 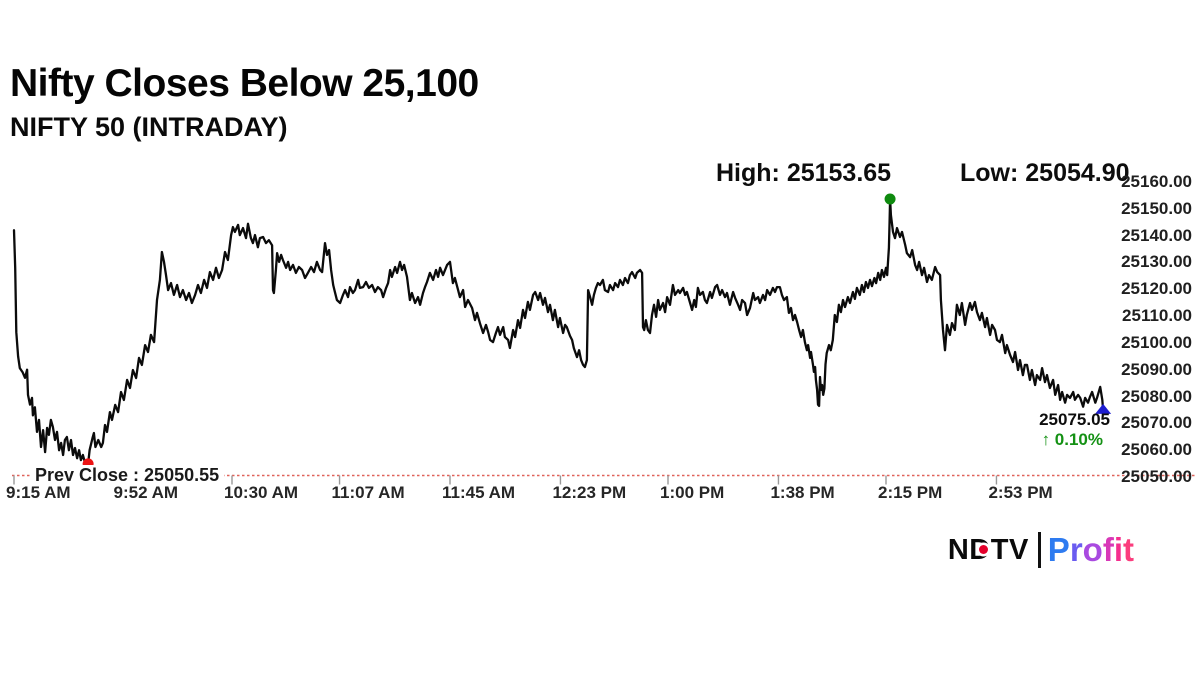 I want to click on high-point-marker, so click(x=890, y=199).